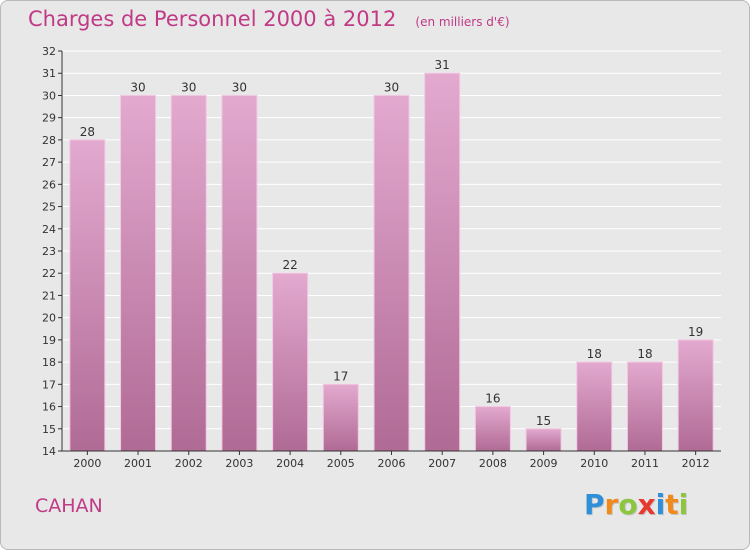 The height and width of the screenshot is (550, 750). What do you see at coordinates (672, 504) in the screenshot?
I see `brand-letter: t` at bounding box center [672, 504].